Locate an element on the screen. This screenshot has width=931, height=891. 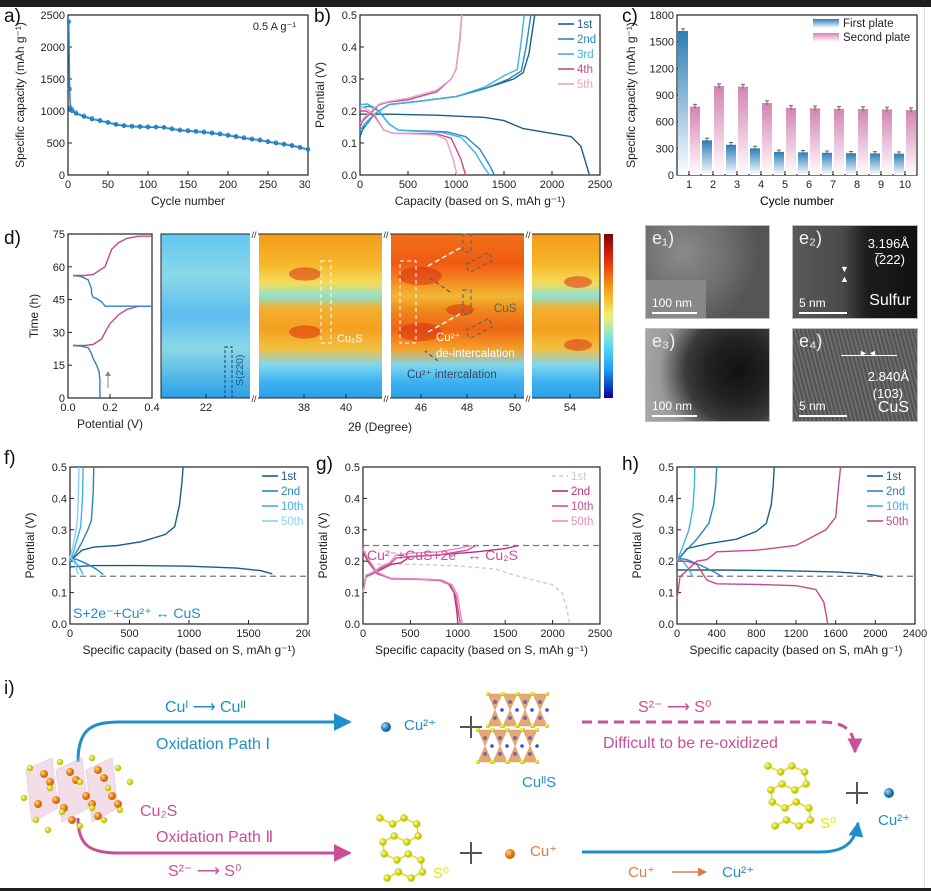
series-line-discharge is located at coordinates (188, 86).